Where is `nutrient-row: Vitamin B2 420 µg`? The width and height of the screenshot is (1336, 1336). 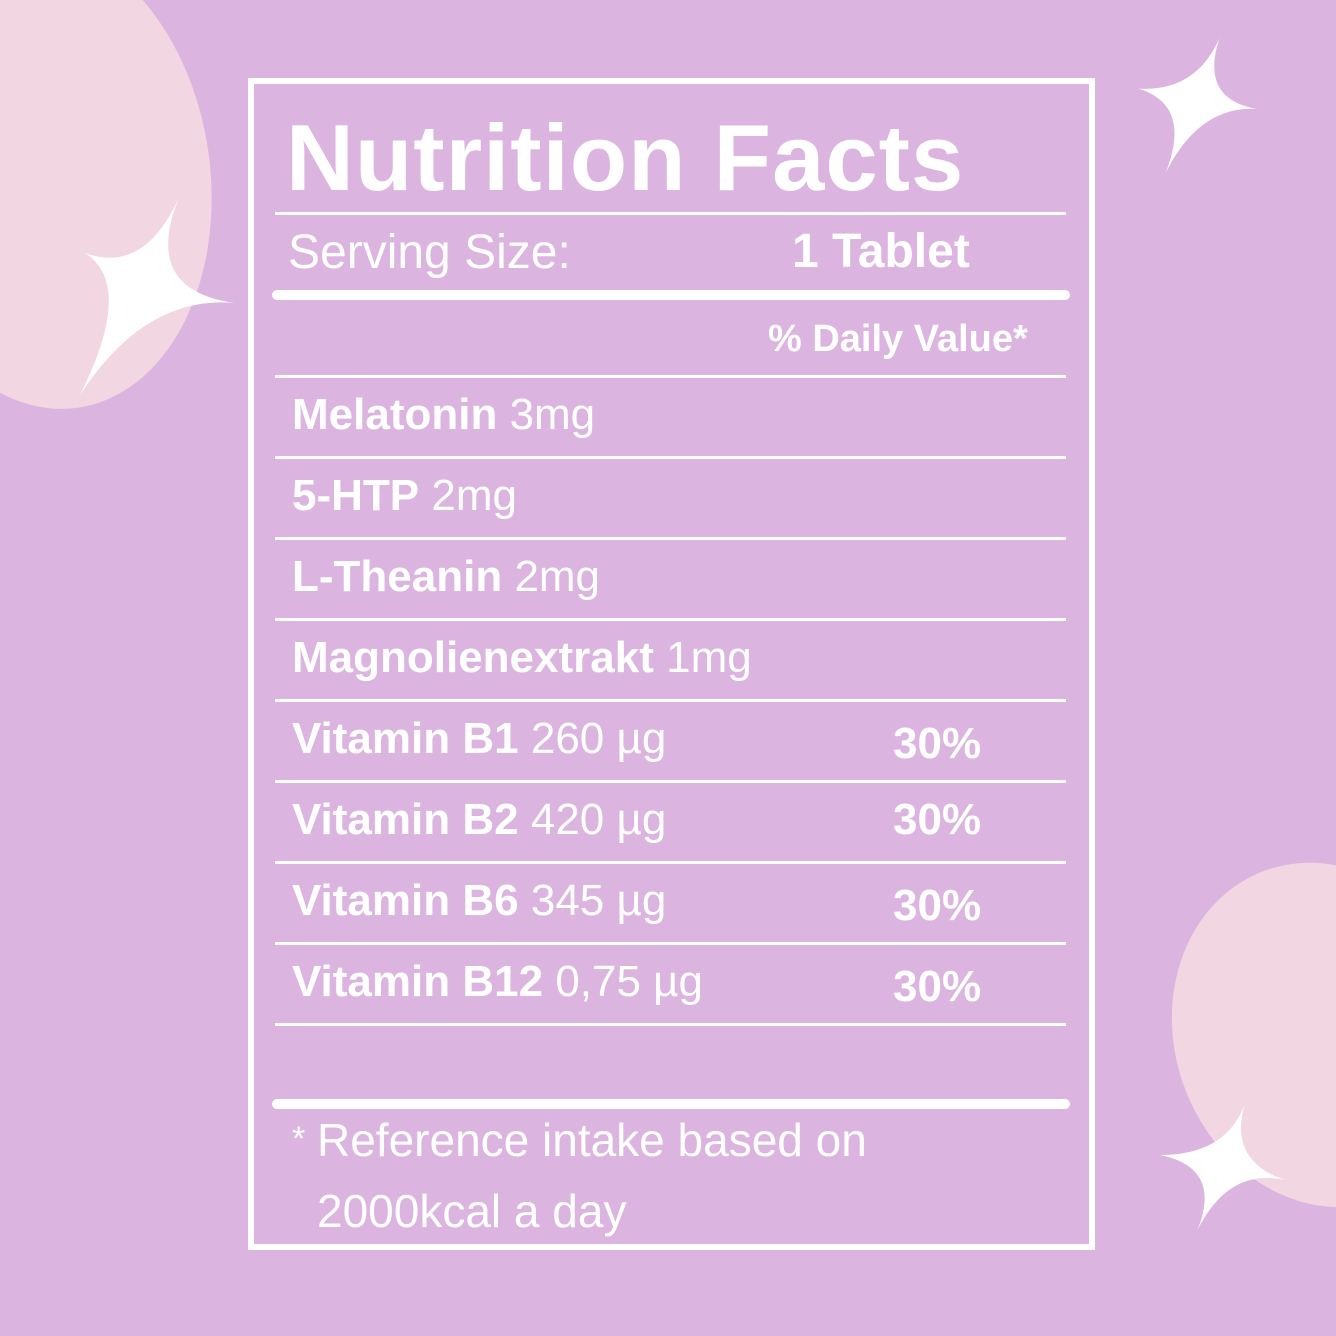
nutrient-row: Vitamin B2 420 µg is located at coordinates (479, 820).